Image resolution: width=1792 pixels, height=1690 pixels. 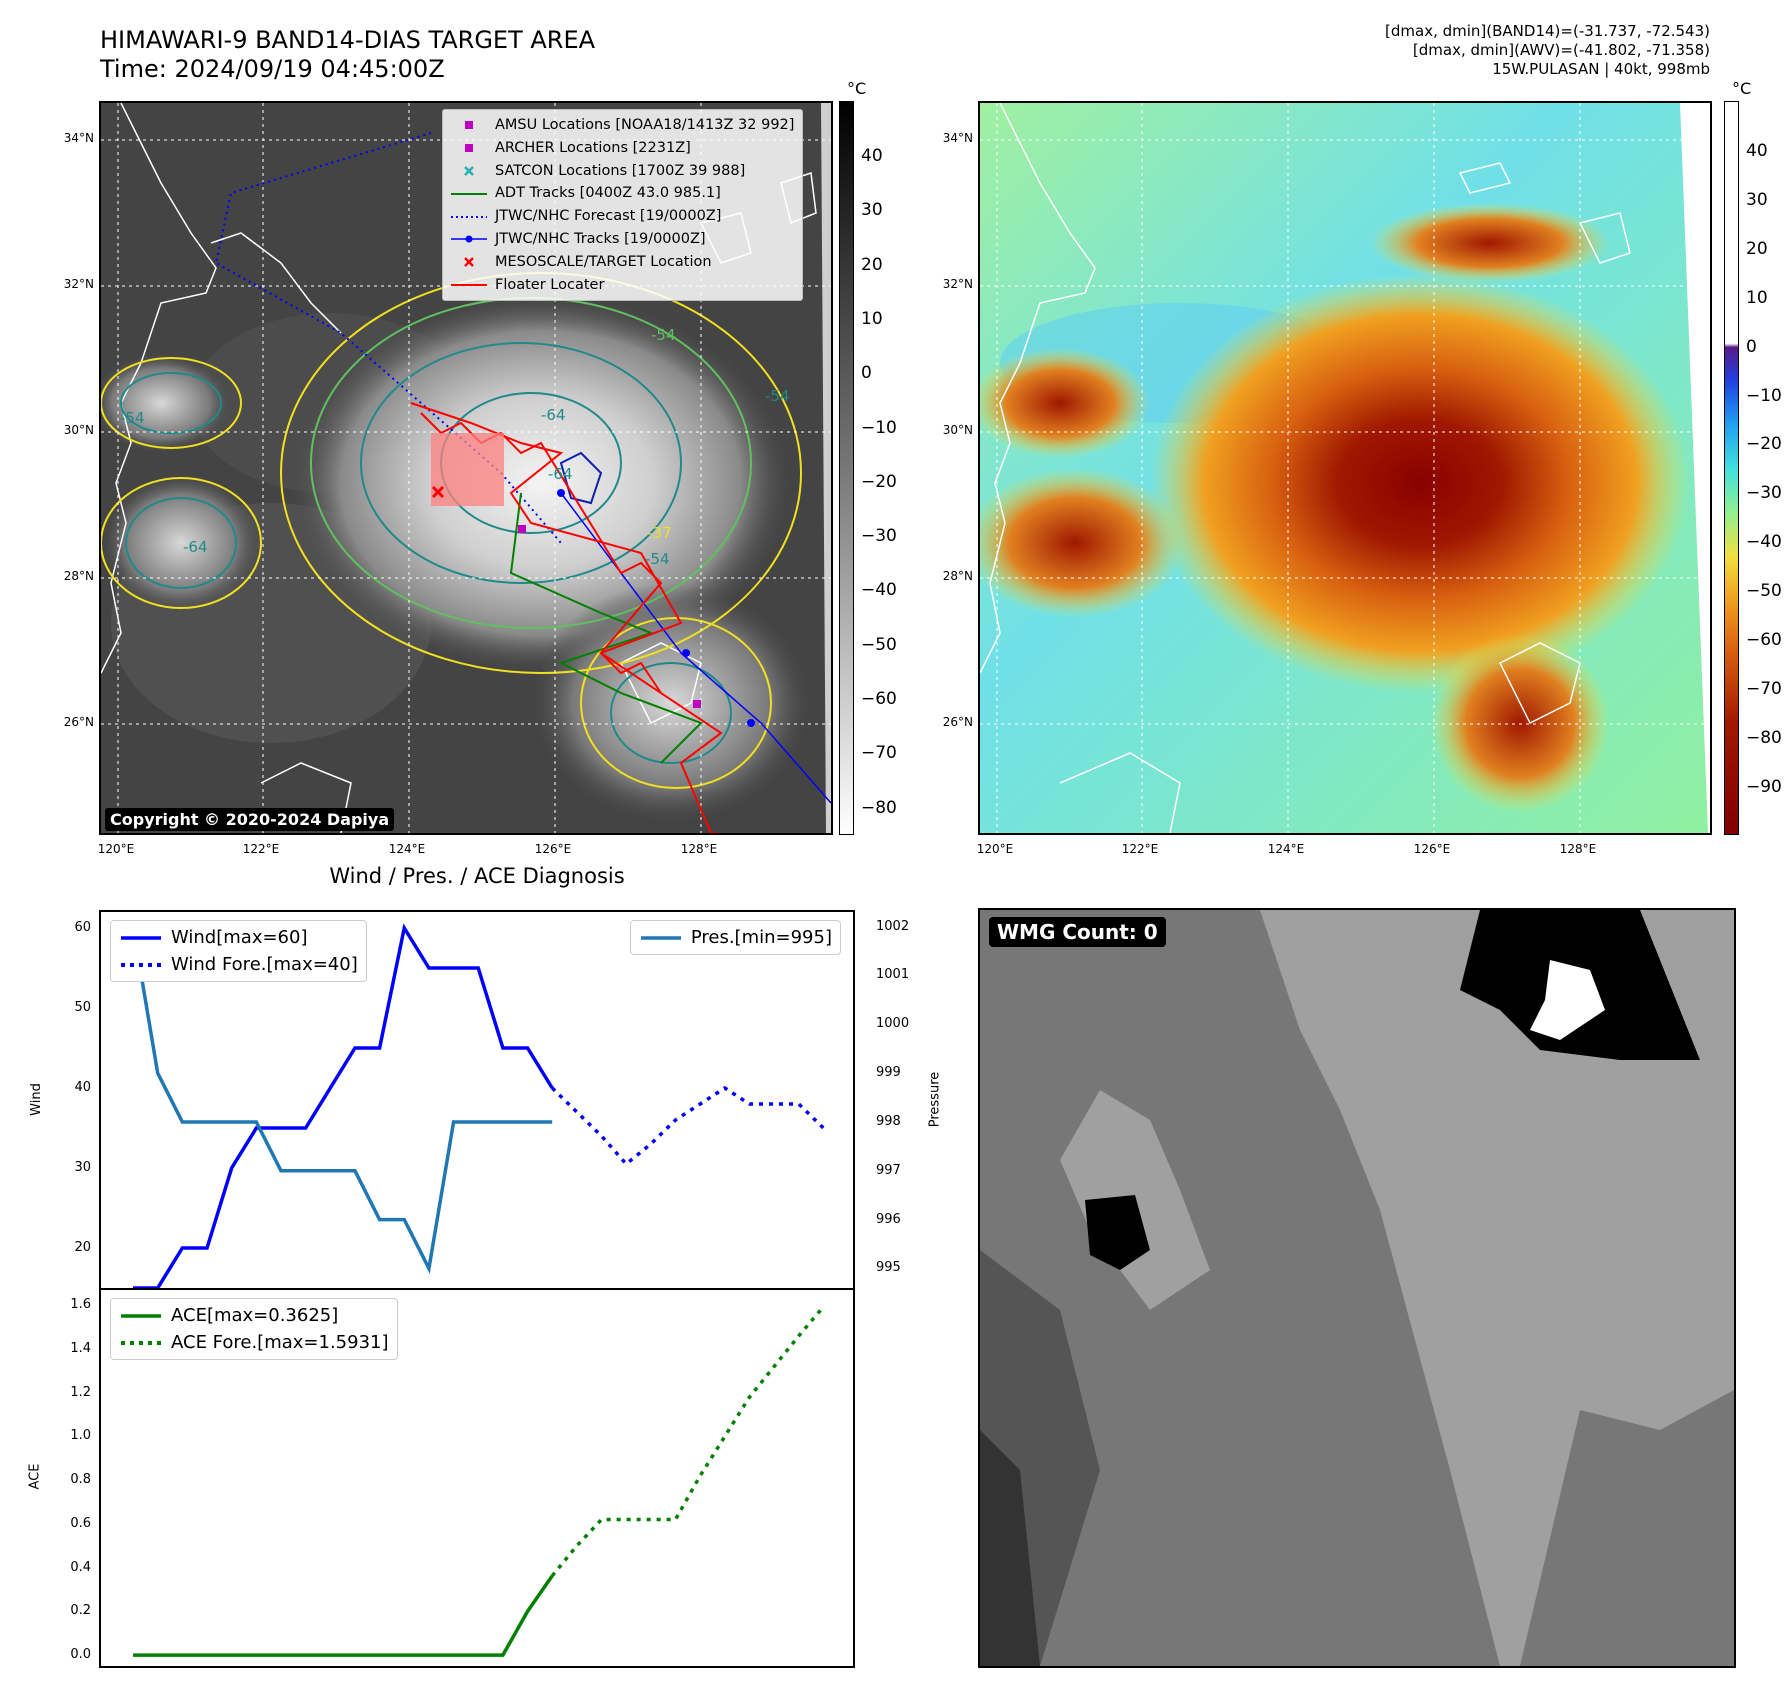 What do you see at coordinates (1764, 493) in the screenshot?
I see `color-colorbar-tick: −30` at bounding box center [1764, 493].